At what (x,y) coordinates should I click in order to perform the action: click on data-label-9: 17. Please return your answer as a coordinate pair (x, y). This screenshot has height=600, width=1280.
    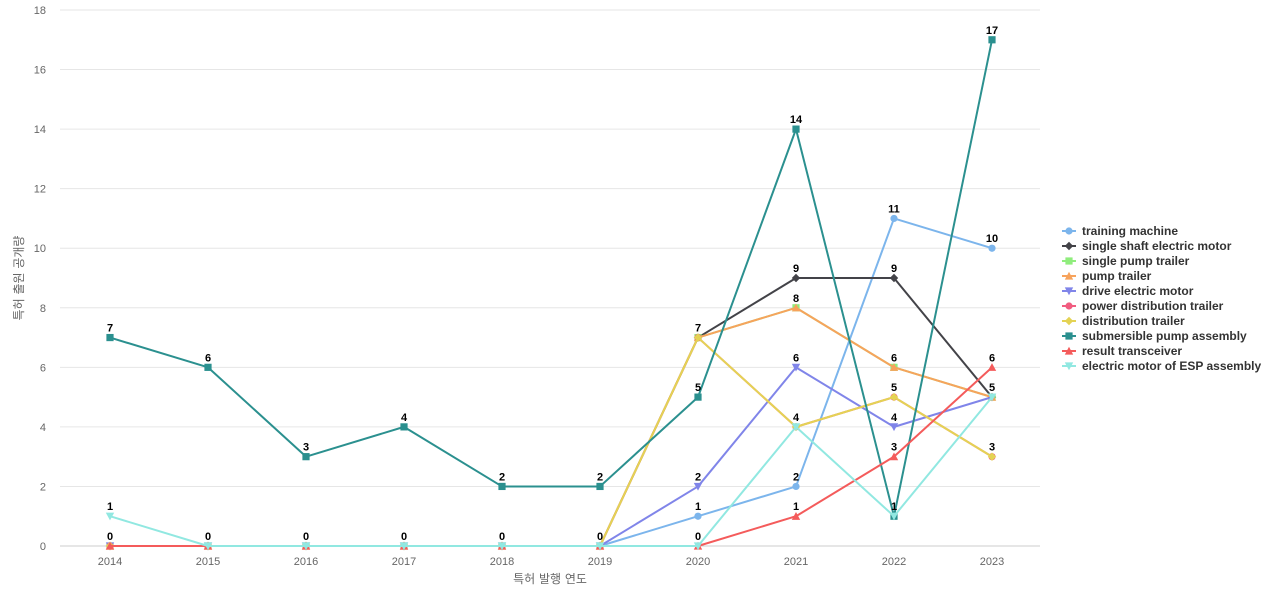
    Looking at the image, I should click on (992, 31).